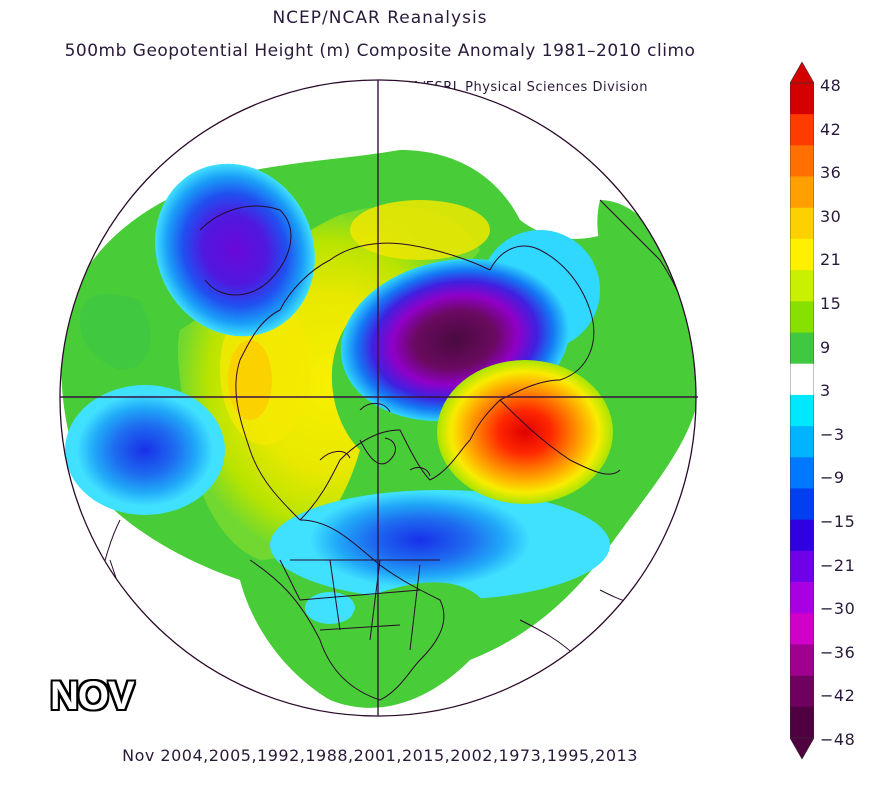  What do you see at coordinates (838, 652) in the screenshot?
I see `colorbar-tick-label: −36` at bounding box center [838, 652].